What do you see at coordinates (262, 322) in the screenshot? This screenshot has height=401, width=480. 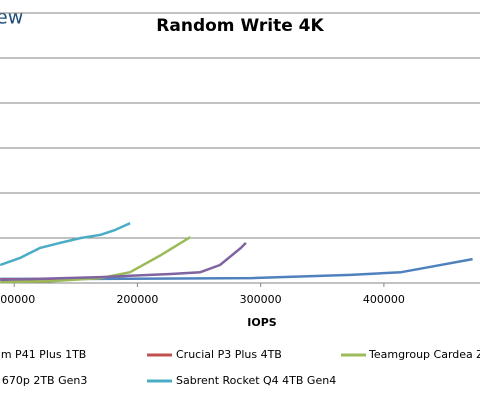 I see `x-axis-label: IOPS` at bounding box center [262, 322].